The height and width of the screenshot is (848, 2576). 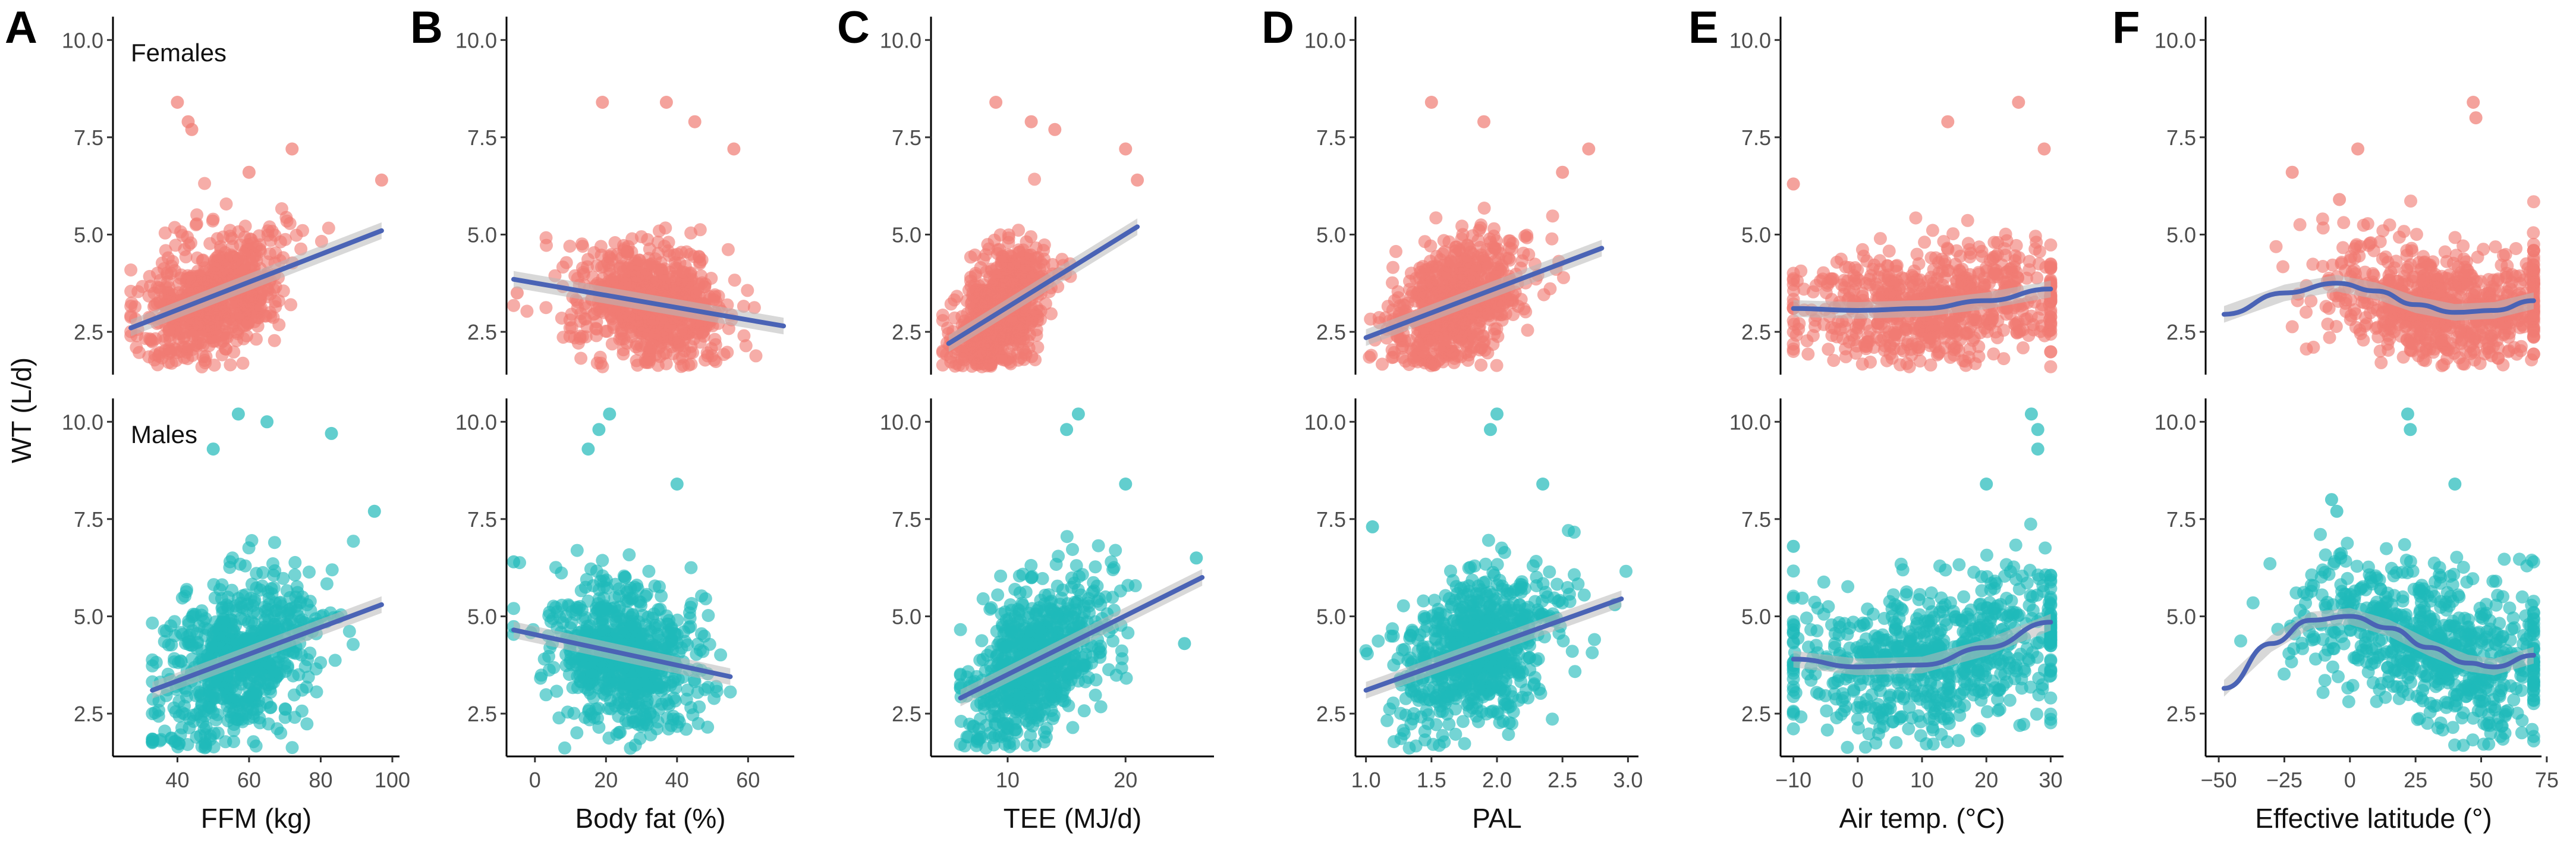 I want to click on x-tick-label: 100, so click(x=392, y=780).